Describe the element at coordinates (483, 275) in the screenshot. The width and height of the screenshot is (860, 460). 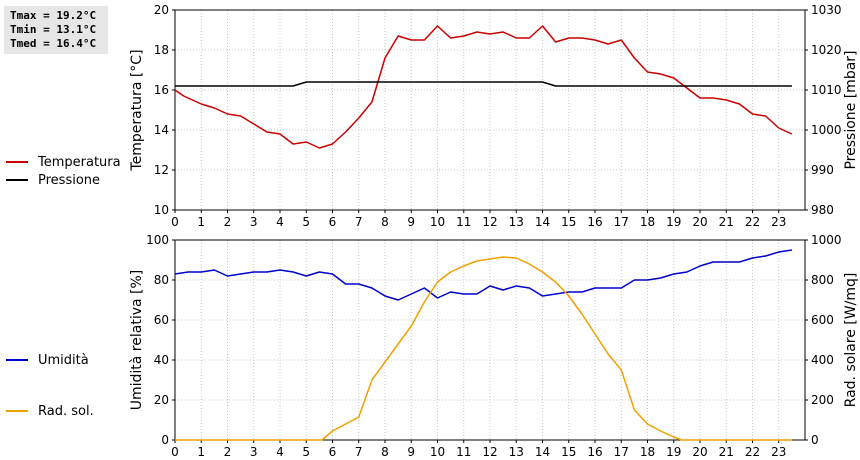
I see `series-line-umidit-` at that location.